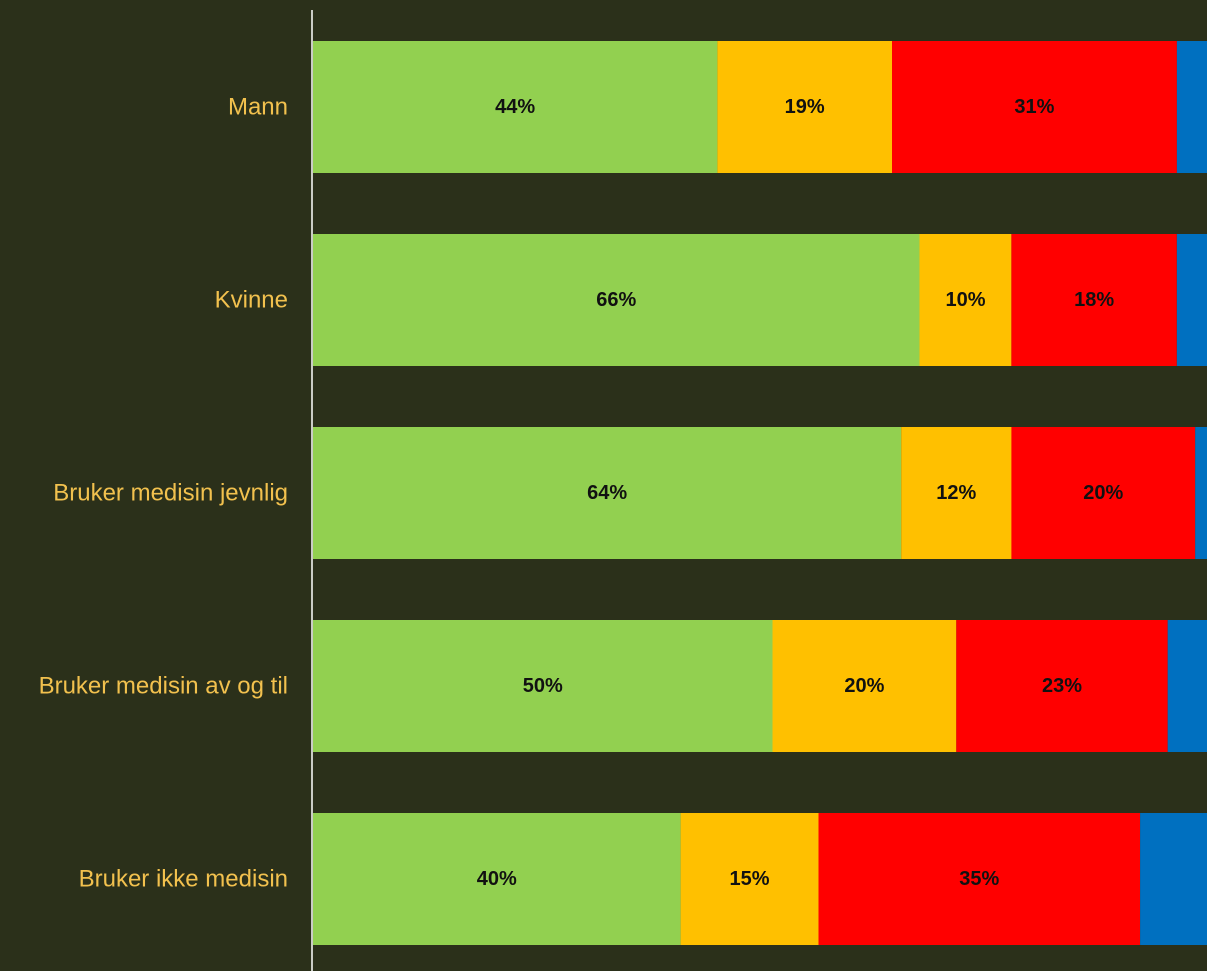  Describe the element at coordinates (170, 493) in the screenshot. I see `category-label-2: Bruker medisin jevnlig` at that location.